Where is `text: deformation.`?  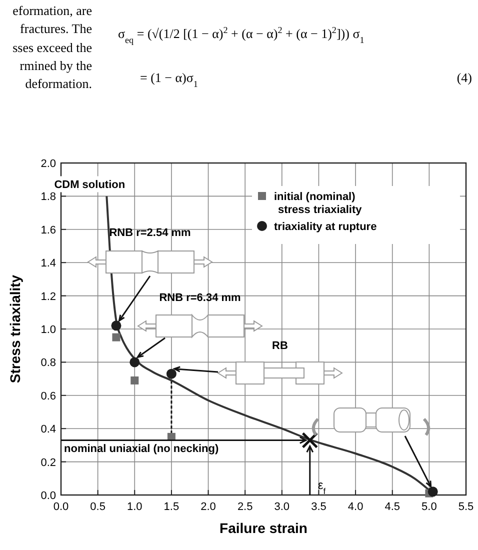 text: deformation. is located at coordinates (58, 83).